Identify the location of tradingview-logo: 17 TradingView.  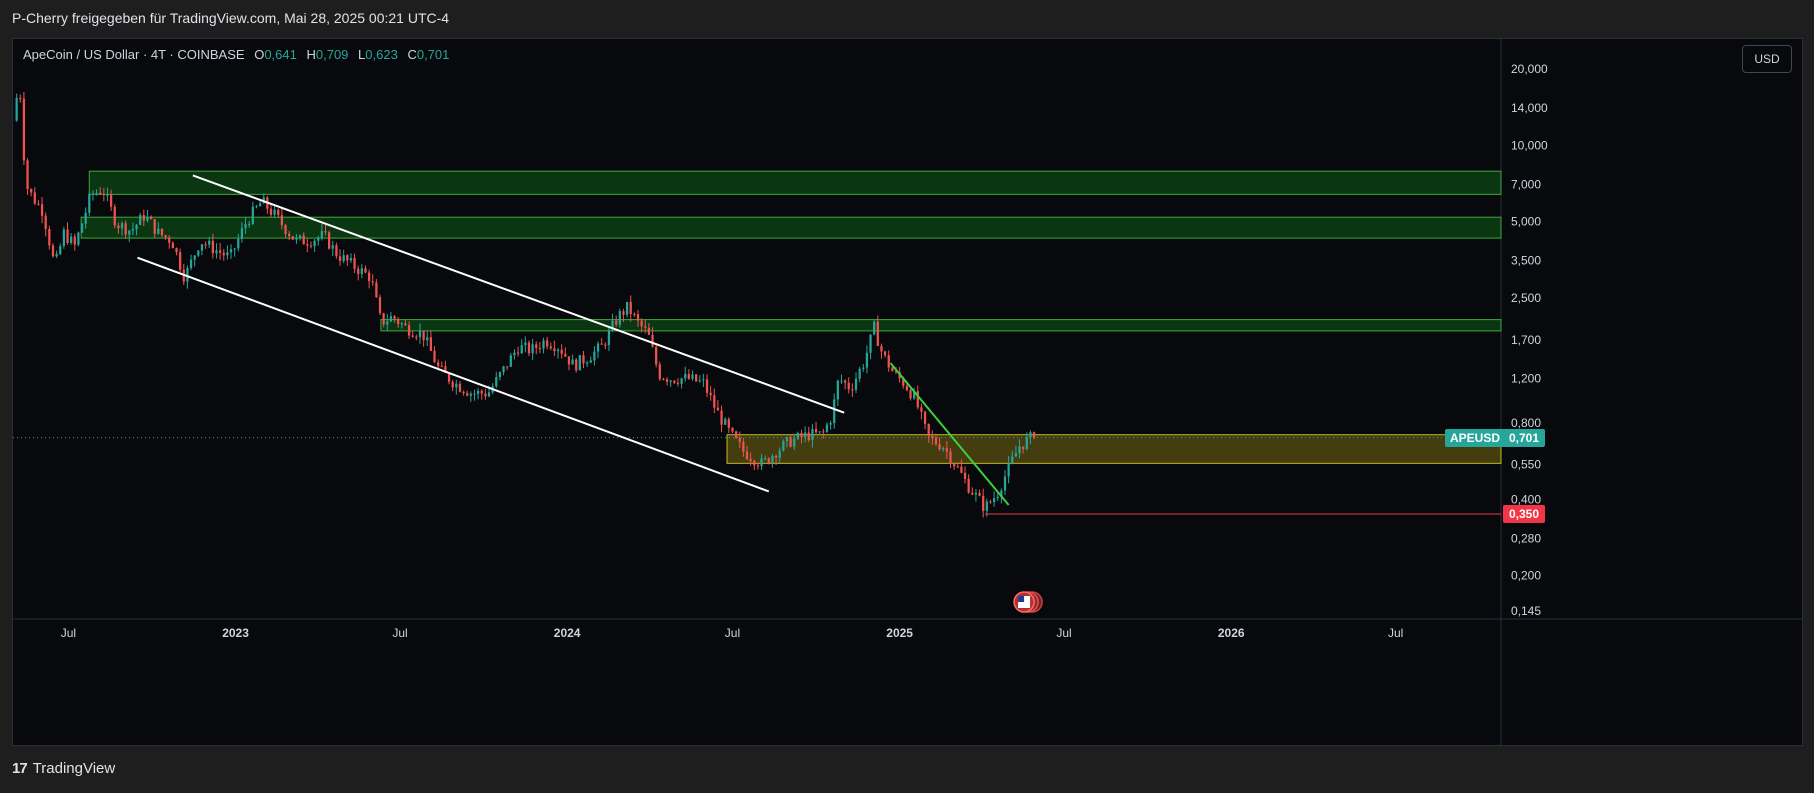
(63, 768).